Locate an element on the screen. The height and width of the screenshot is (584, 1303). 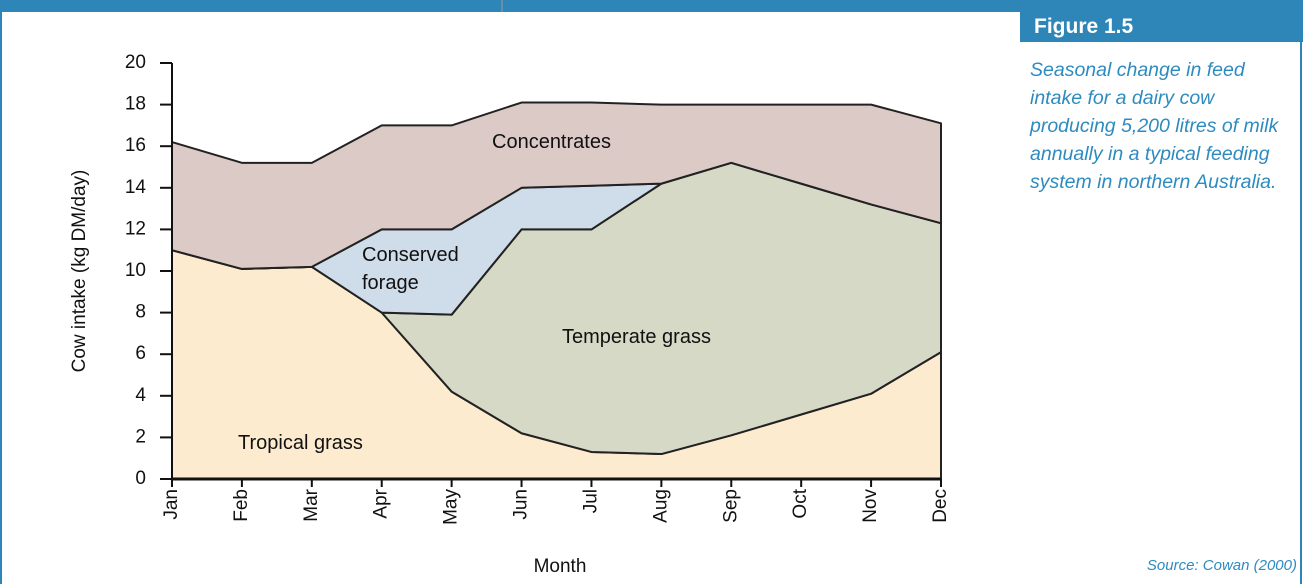
y-tick-label: 18 is located at coordinates (135, 104).